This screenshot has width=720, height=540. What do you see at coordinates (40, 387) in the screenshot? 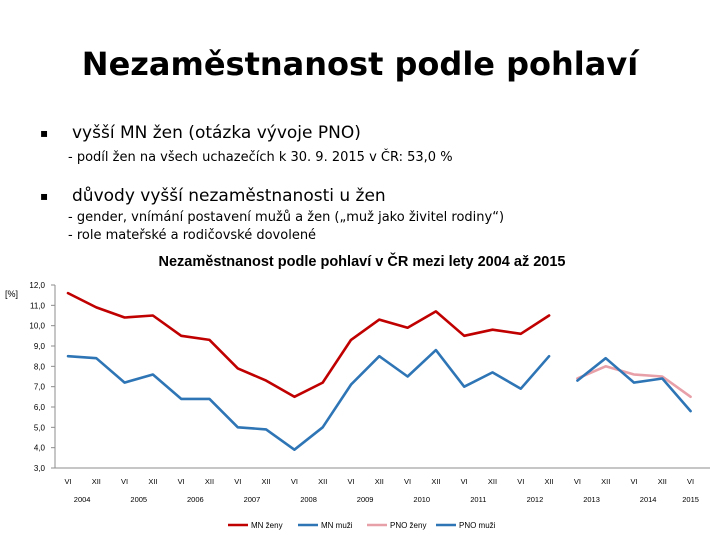
I see `y-tick-label: 7,0` at bounding box center [40, 387].